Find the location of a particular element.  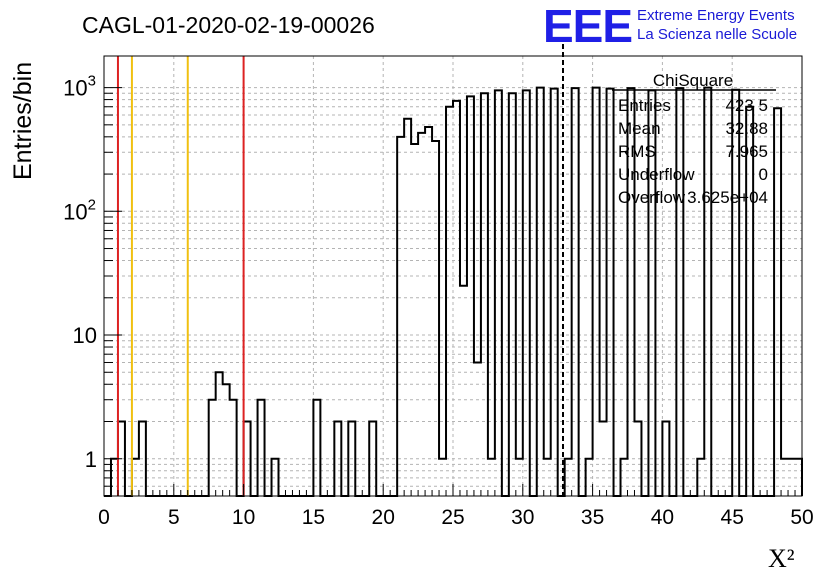

x-tick-label: 30 is located at coordinates (522, 517).